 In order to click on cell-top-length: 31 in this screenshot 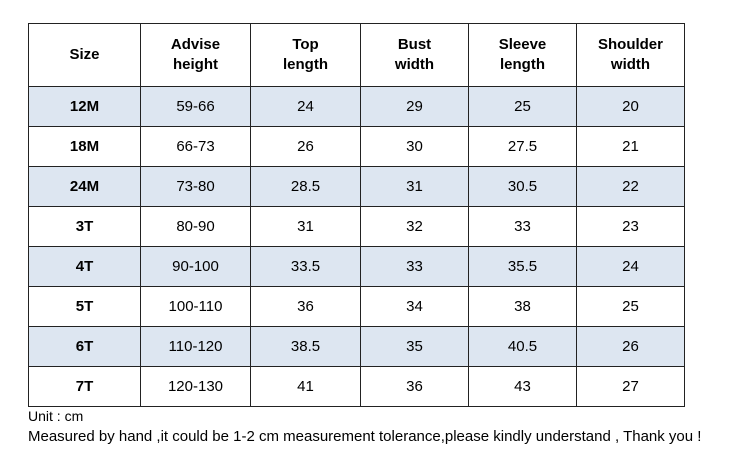, I will do `click(305, 226)`.